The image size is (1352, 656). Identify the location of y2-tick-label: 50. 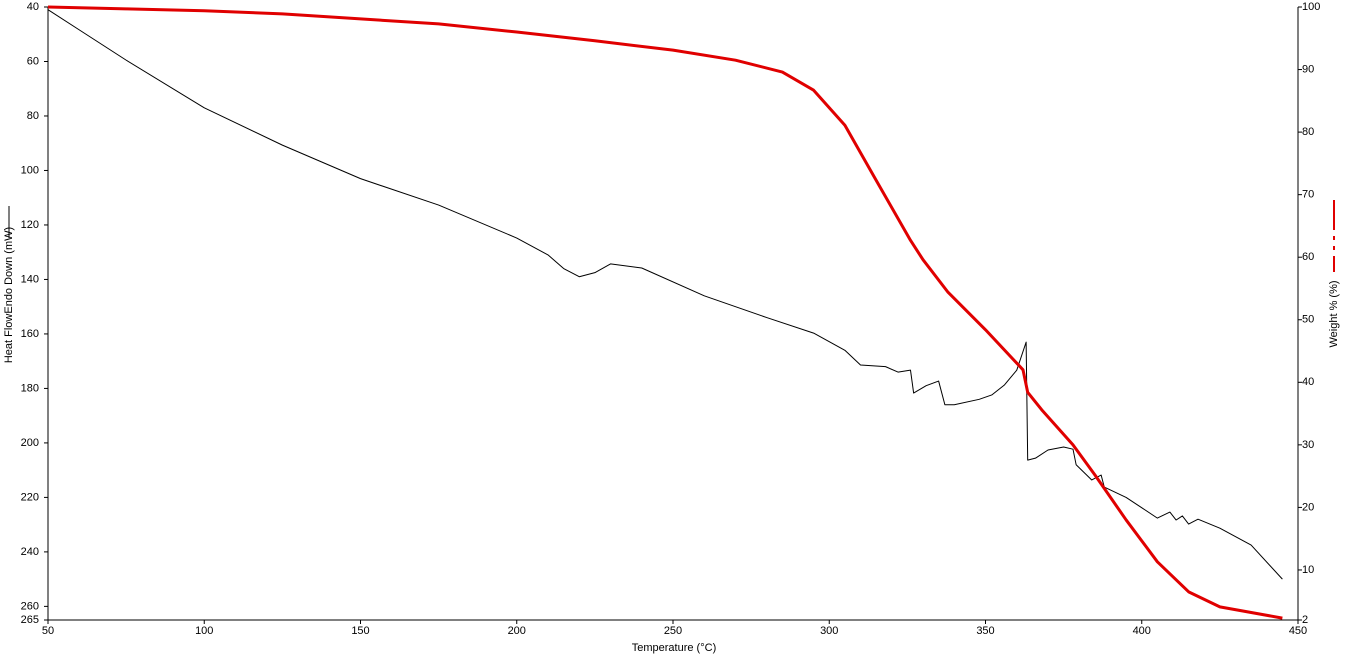
(1308, 320).